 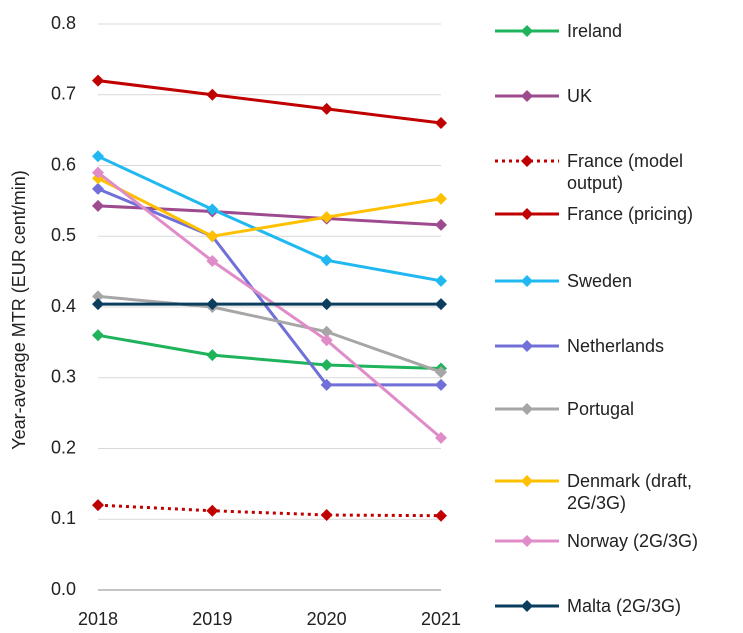 I want to click on y-tick-label: 0.1, so click(x=63, y=518).